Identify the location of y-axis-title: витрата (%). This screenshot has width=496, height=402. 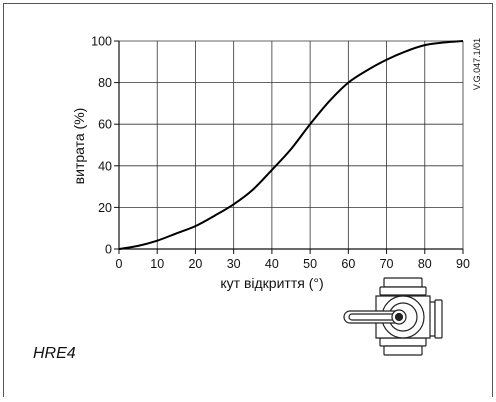
(79, 146).